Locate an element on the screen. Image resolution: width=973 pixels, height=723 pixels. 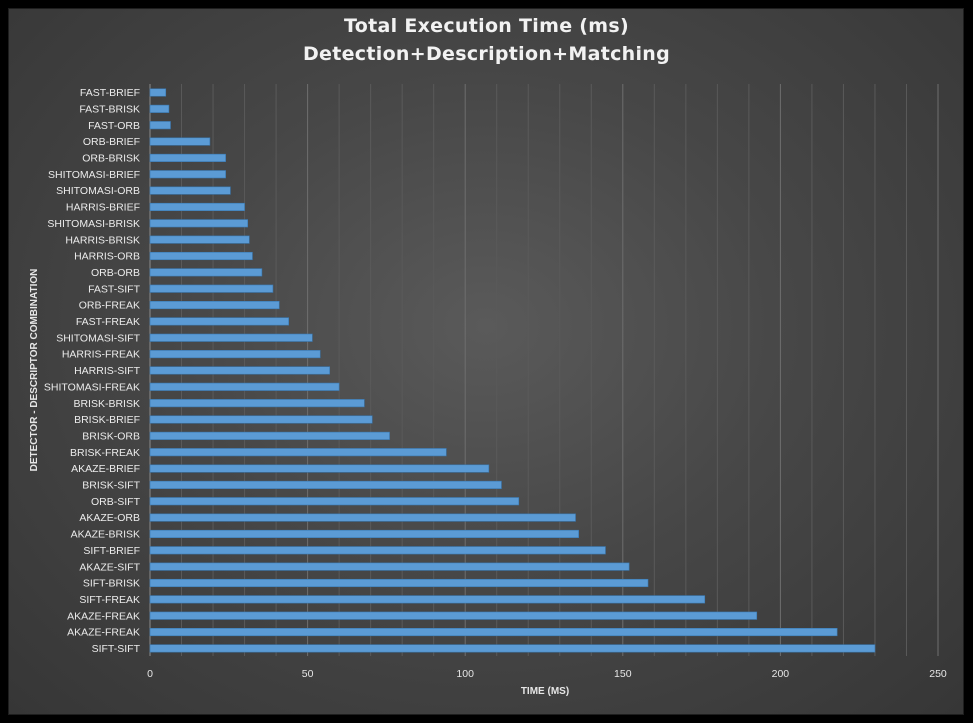
category-label: HARRIS-FREAK is located at coordinates (101, 355).